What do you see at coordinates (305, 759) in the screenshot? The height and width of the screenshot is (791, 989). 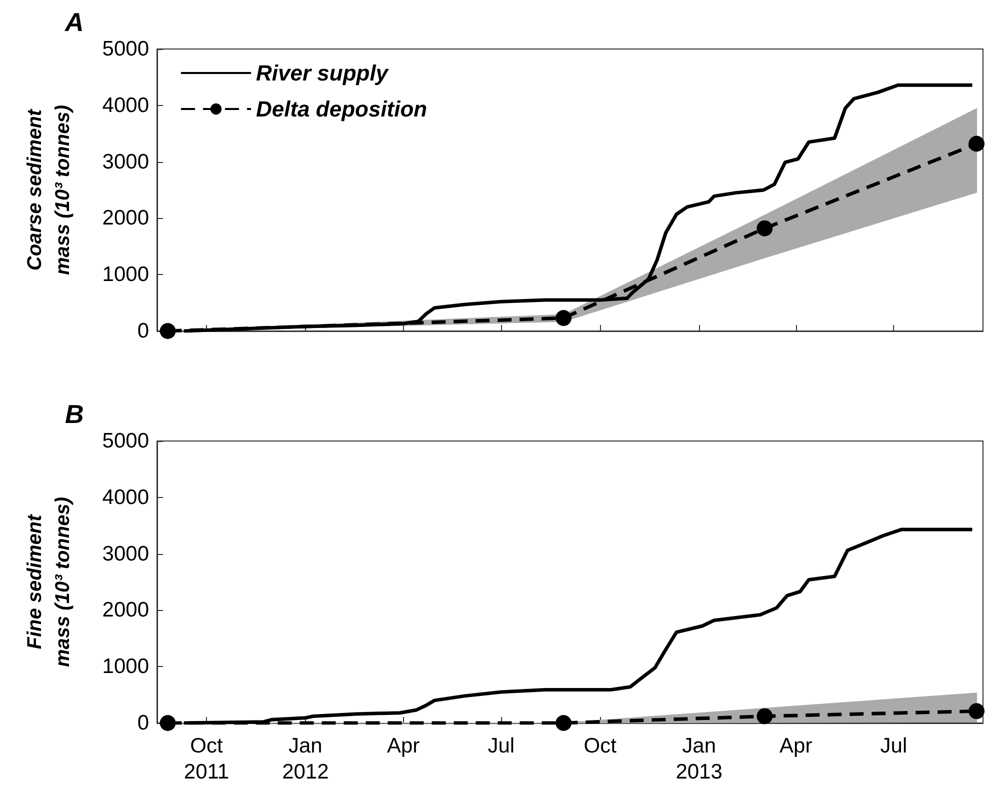 I see `x-tick-label: Jan 2012` at bounding box center [305, 759].